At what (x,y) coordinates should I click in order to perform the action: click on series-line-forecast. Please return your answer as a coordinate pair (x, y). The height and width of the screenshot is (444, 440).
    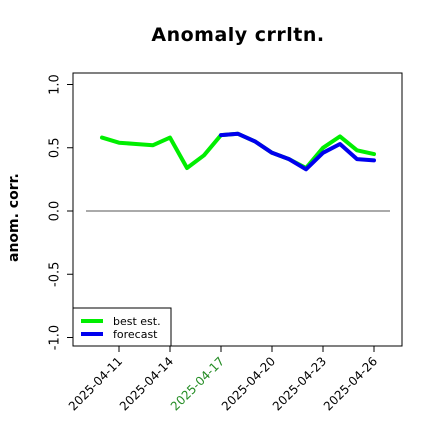
    Looking at the image, I should click on (297, 151).